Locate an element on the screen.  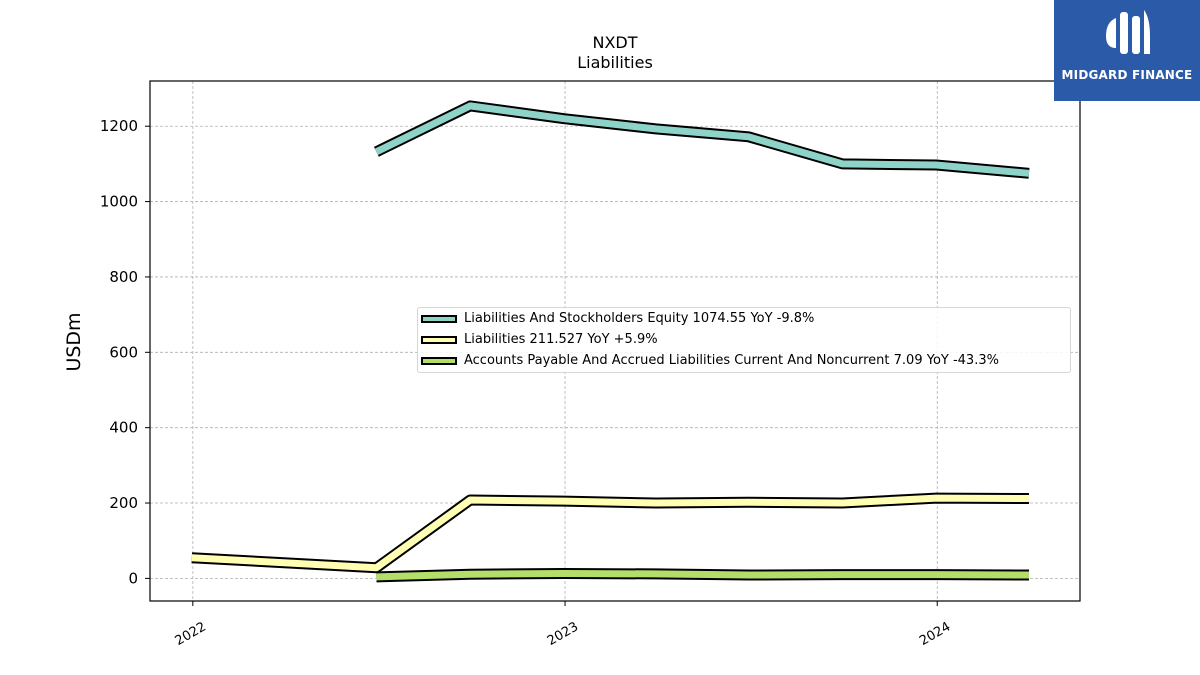
y-tick-label: 0 is located at coordinates (133, 578).